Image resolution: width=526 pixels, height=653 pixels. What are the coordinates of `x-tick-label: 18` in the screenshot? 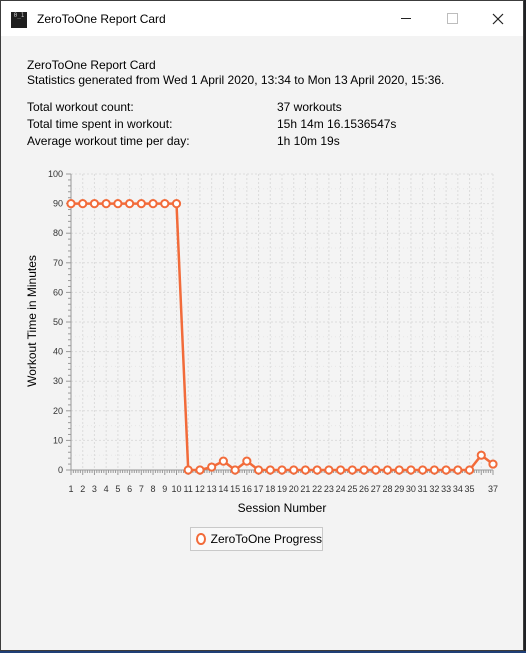 It's located at (270, 489).